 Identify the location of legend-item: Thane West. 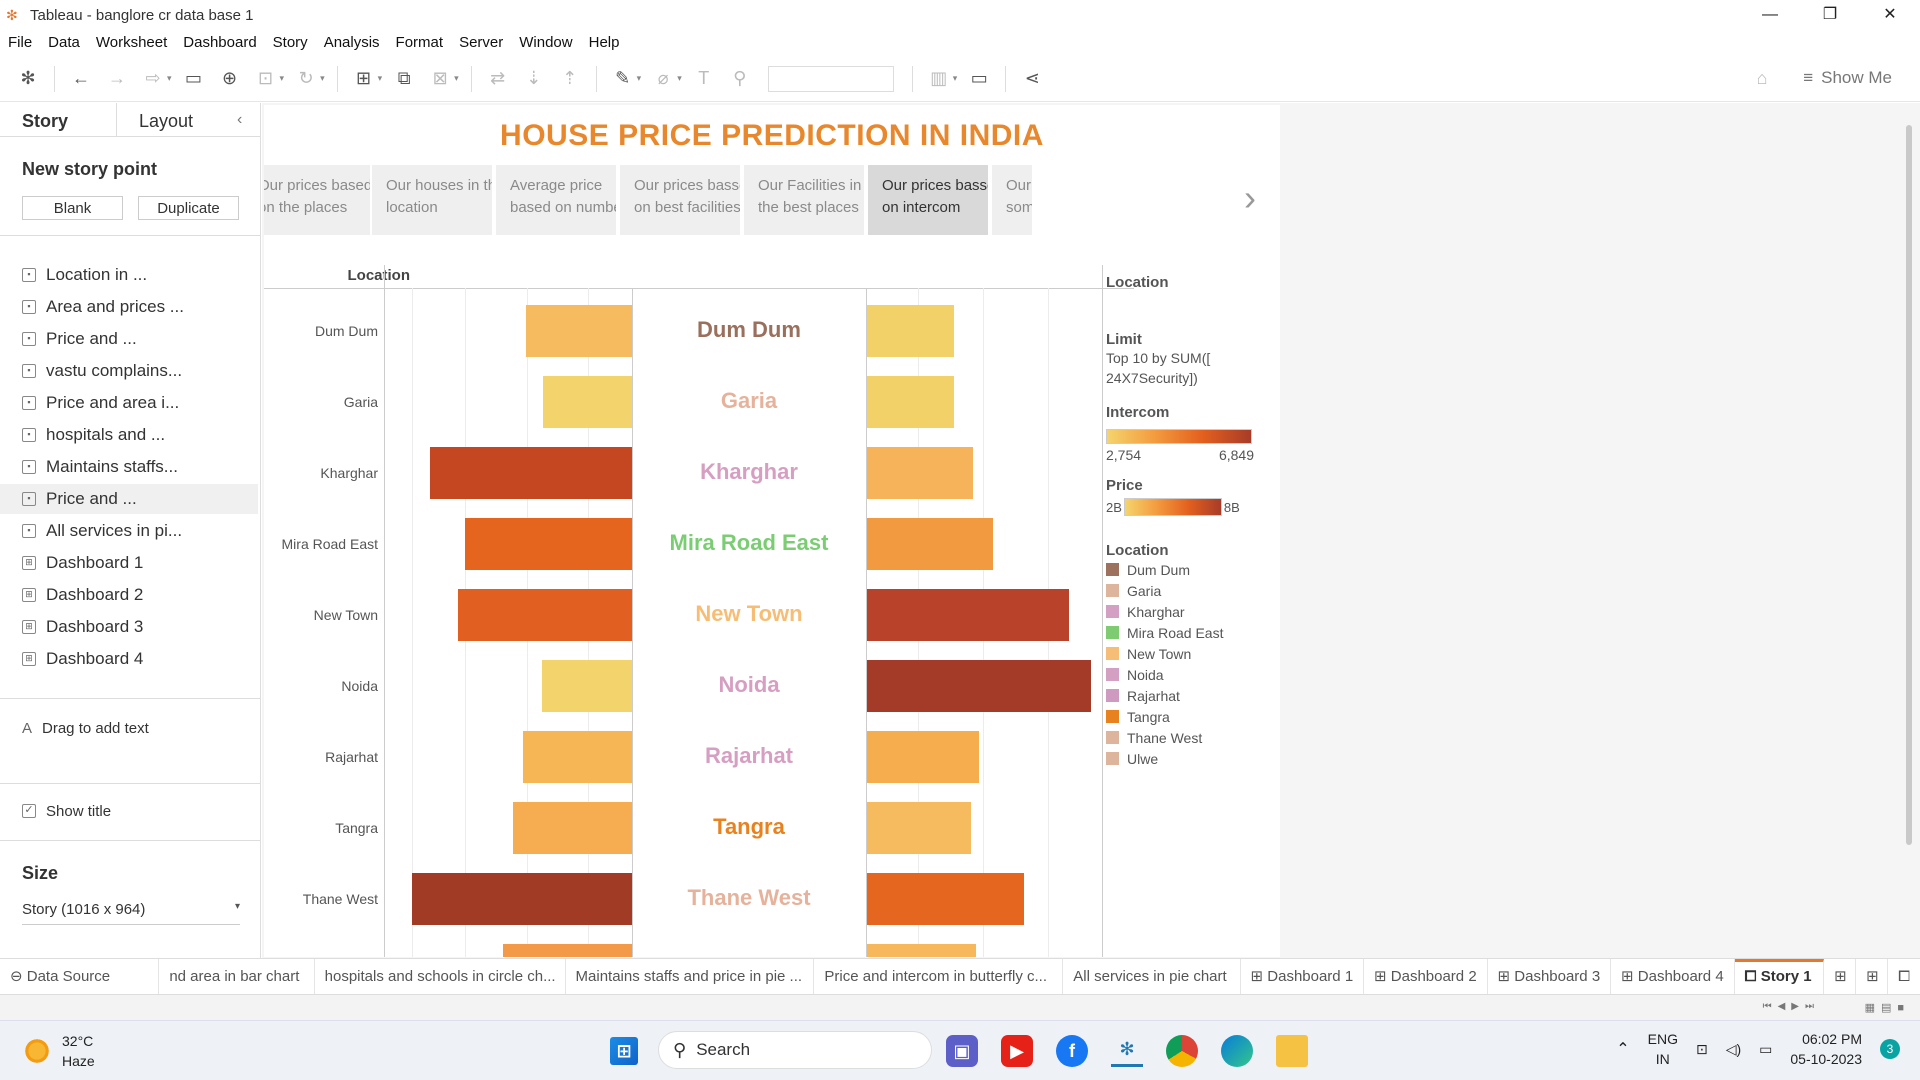
(1193, 737).